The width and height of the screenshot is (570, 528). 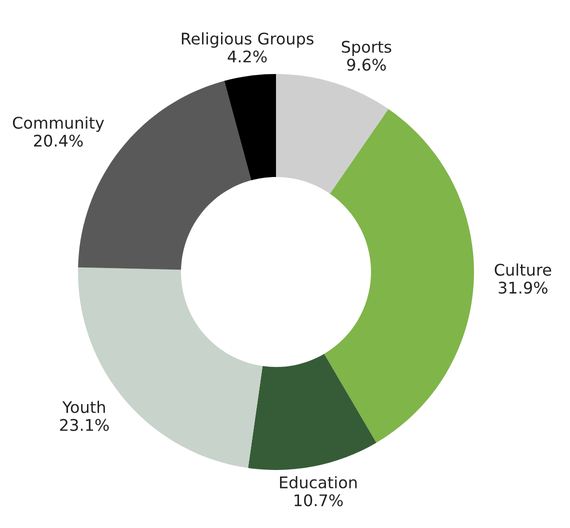 I want to click on slice-label: Education, so click(x=318, y=482).